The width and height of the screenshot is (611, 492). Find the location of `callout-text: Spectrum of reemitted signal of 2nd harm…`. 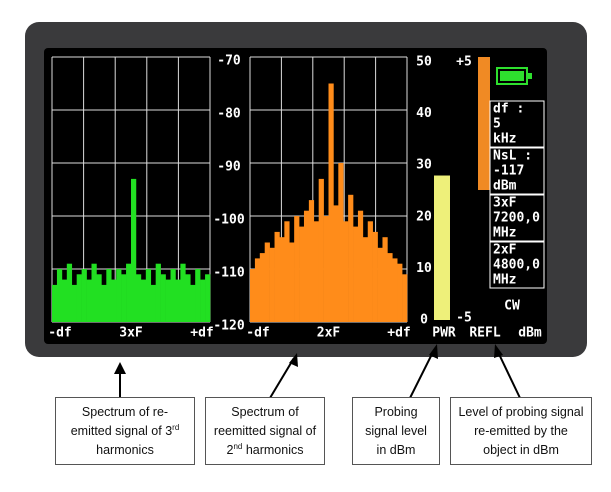

callout-text: Spectrum of reemitted signal of 2nd harm… is located at coordinates (265, 431).